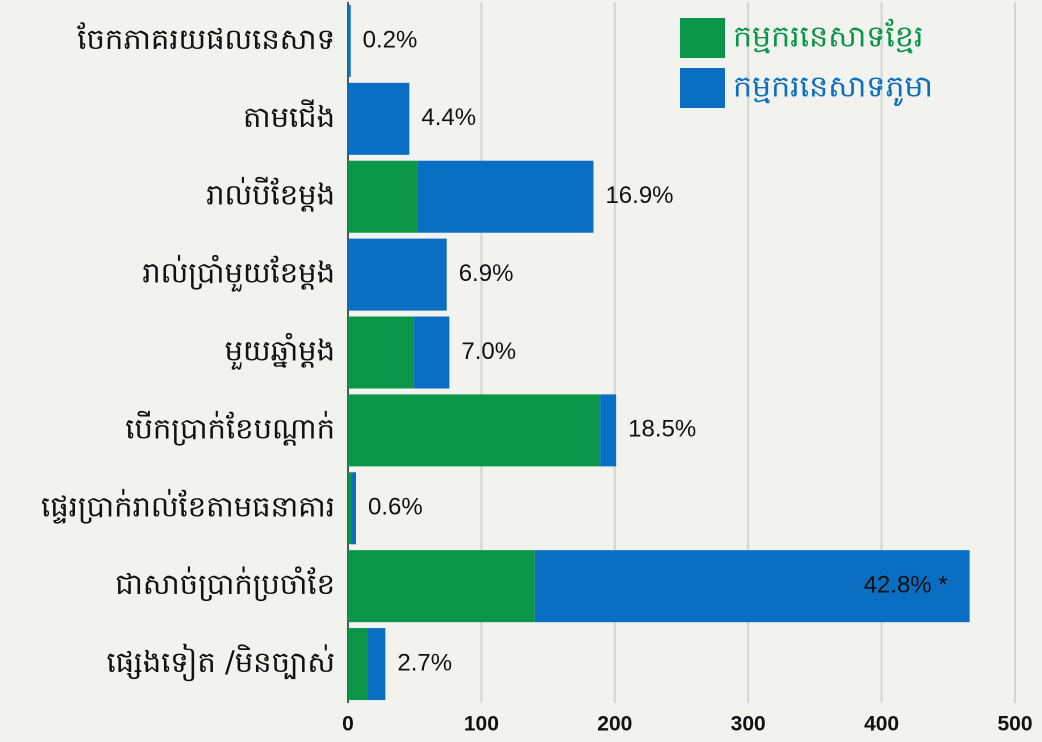  Describe the element at coordinates (881, 724) in the screenshot. I see `x-tick-label: 400` at that location.